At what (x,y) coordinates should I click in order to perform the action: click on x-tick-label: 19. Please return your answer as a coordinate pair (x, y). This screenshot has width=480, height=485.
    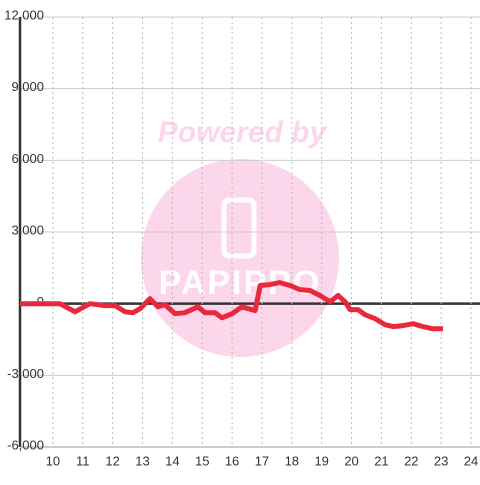
    Looking at the image, I should click on (321, 460).